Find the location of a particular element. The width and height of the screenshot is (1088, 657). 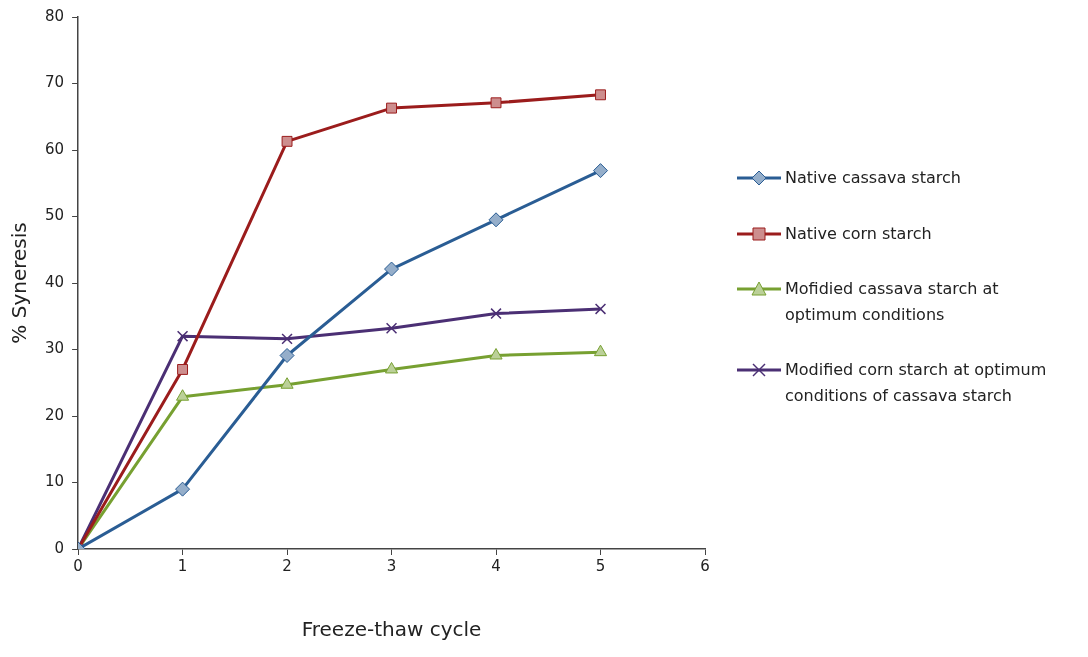

y-tick-label: 20 is located at coordinates (54, 414).